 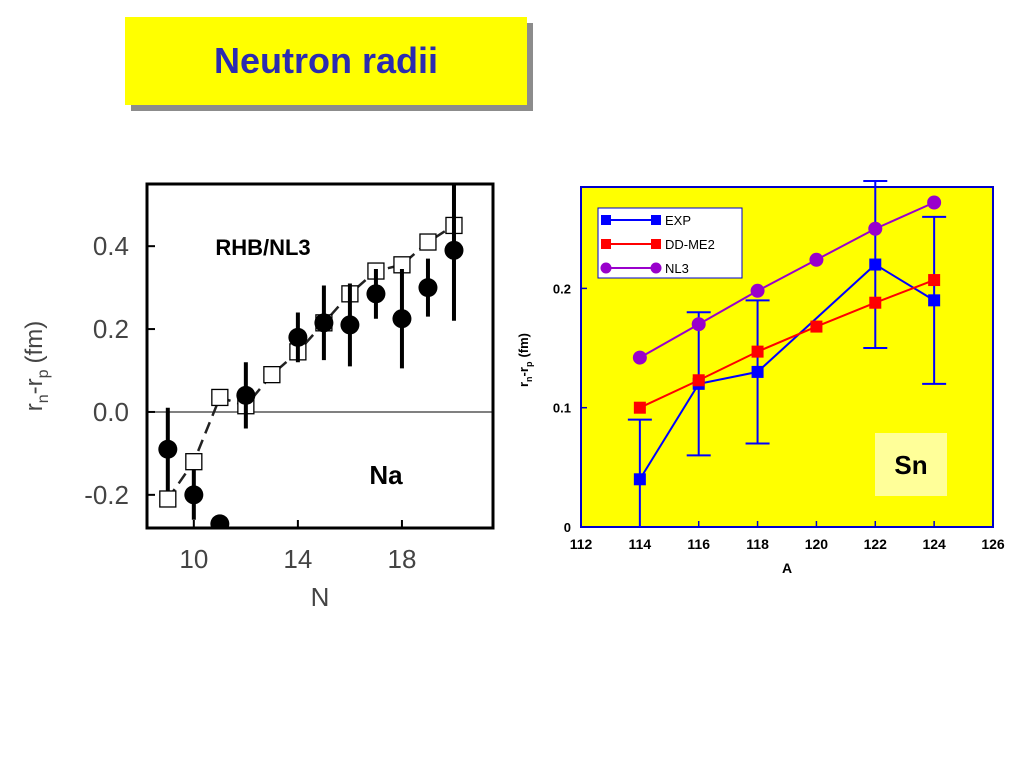 I want to click on na-y-axis-label: rn-rp(fm), so click(x=36, y=366).